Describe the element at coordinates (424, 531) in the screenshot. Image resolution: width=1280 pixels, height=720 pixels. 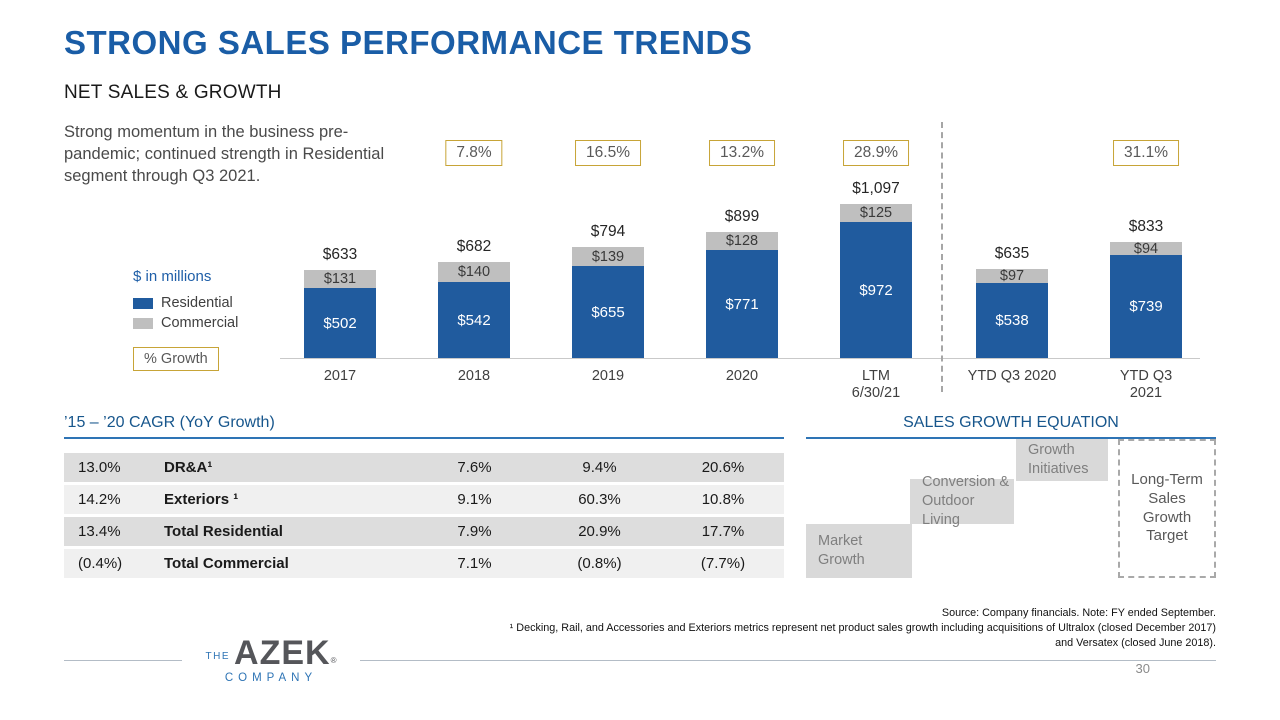
I see `cagr-table-row: 13.4% Total Residential 7.9% 20.9% 17.7%` at that location.